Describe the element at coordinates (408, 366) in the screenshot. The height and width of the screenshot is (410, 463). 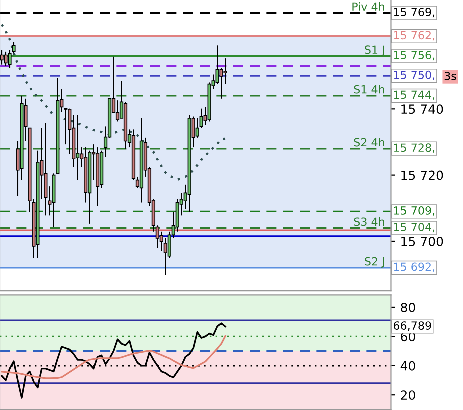
I see `y-tick-label: 40` at that location.